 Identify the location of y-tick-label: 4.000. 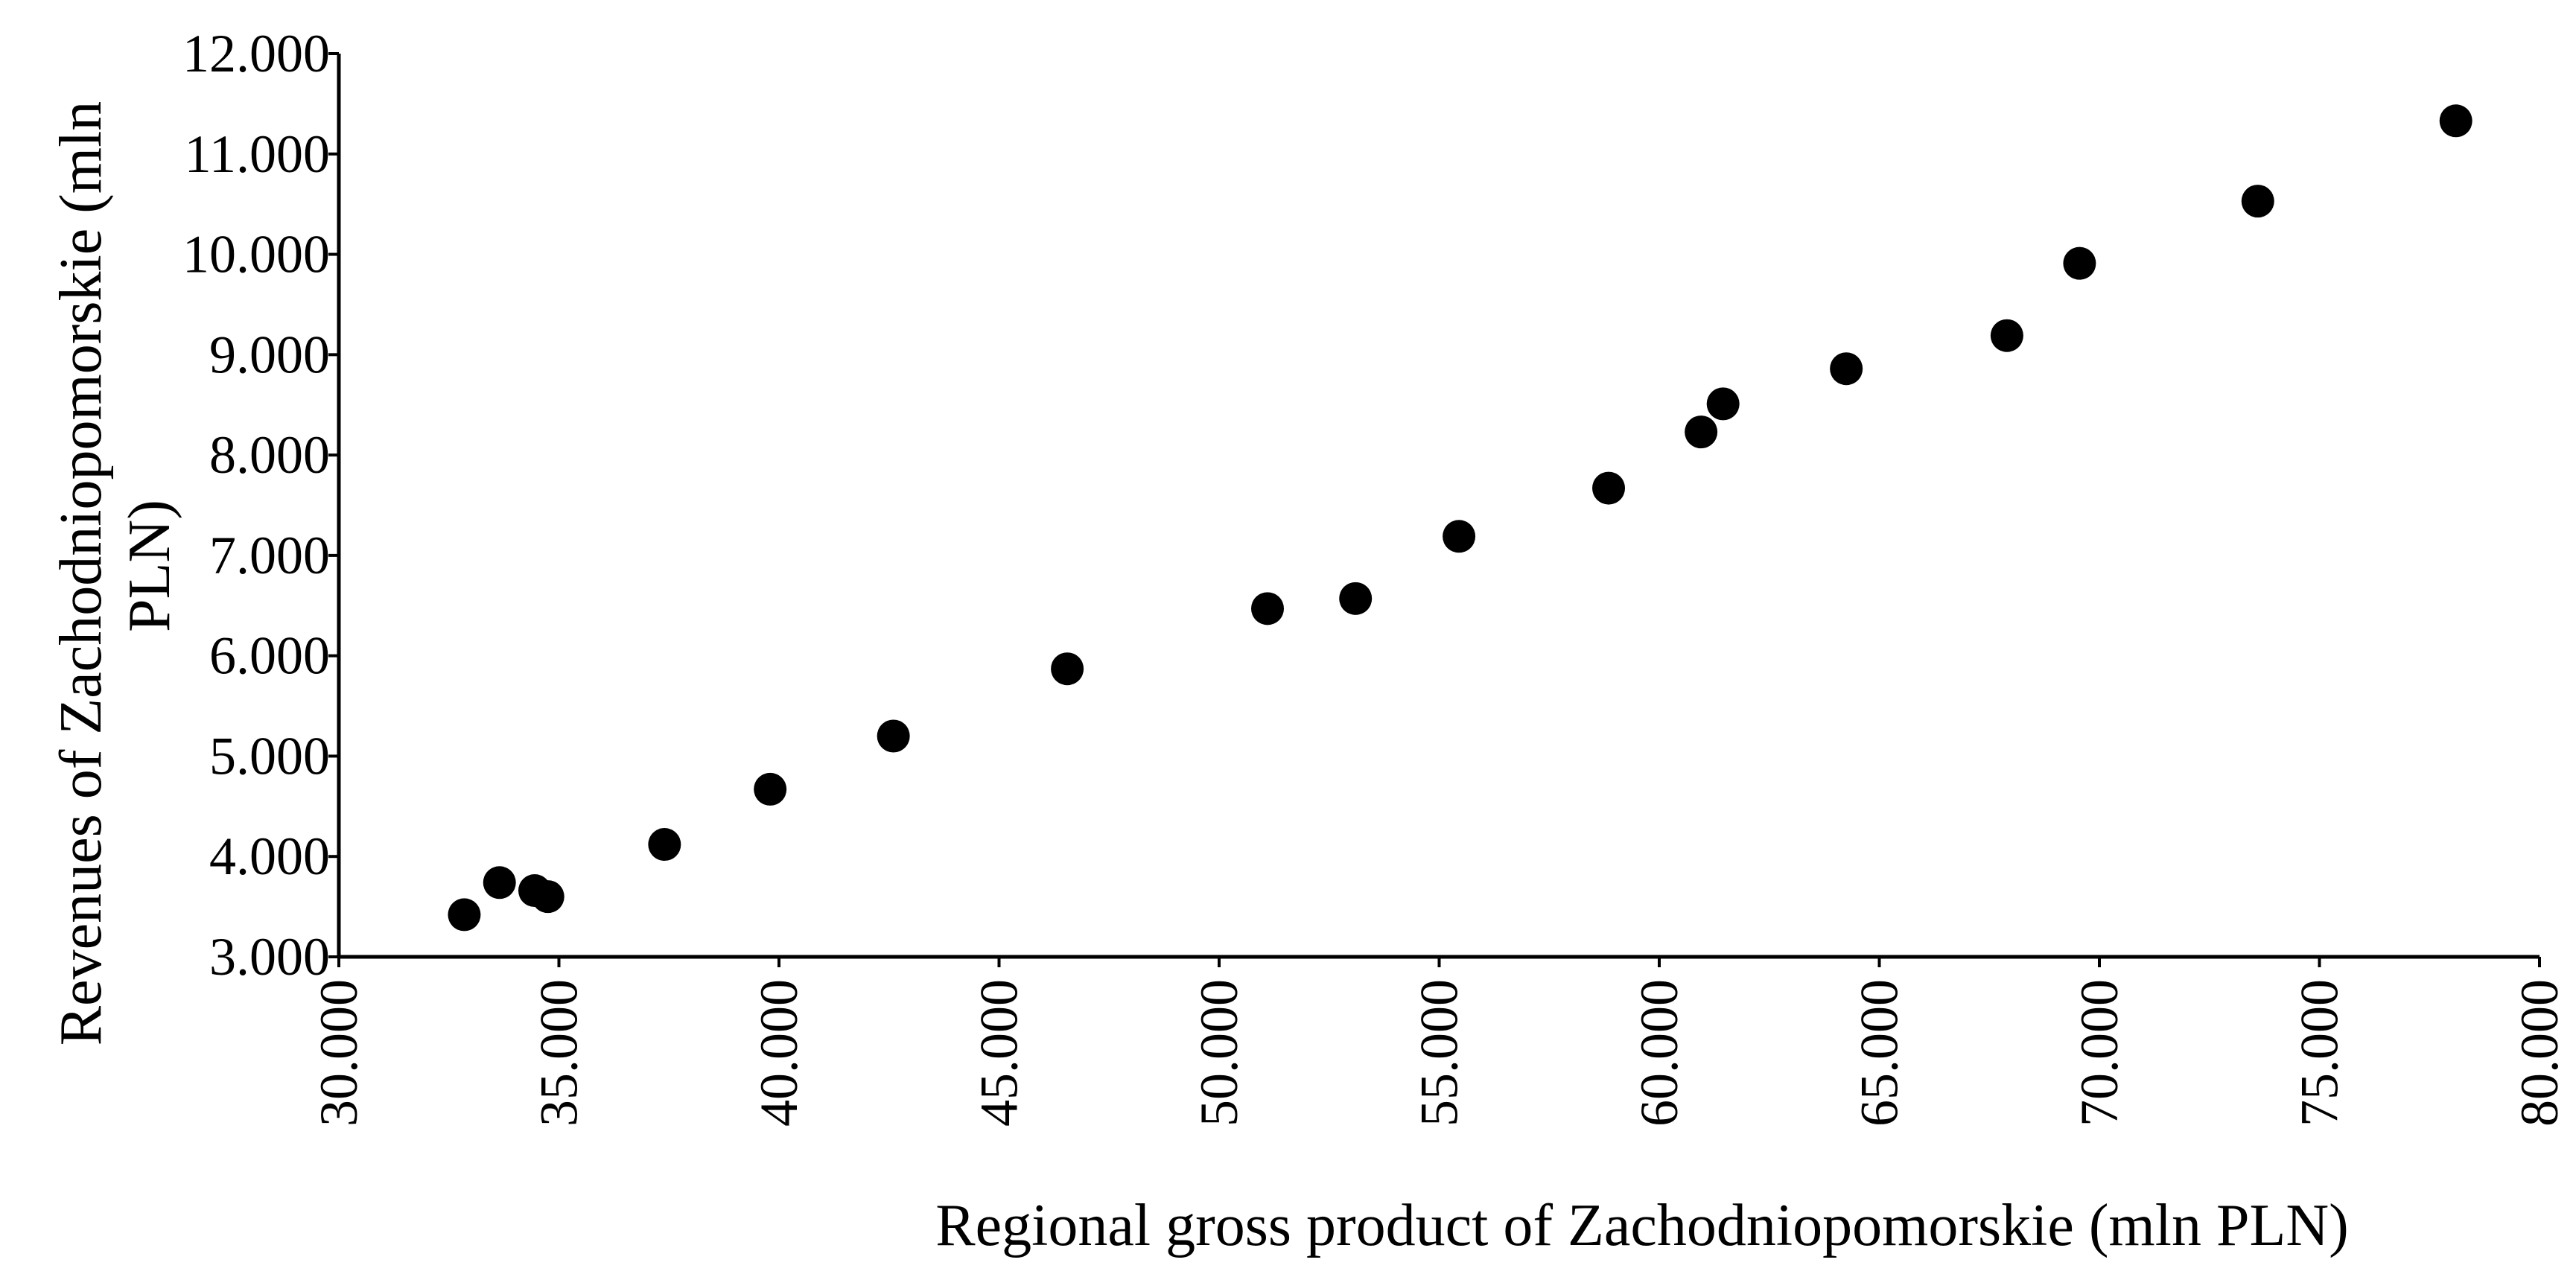
(269, 856).